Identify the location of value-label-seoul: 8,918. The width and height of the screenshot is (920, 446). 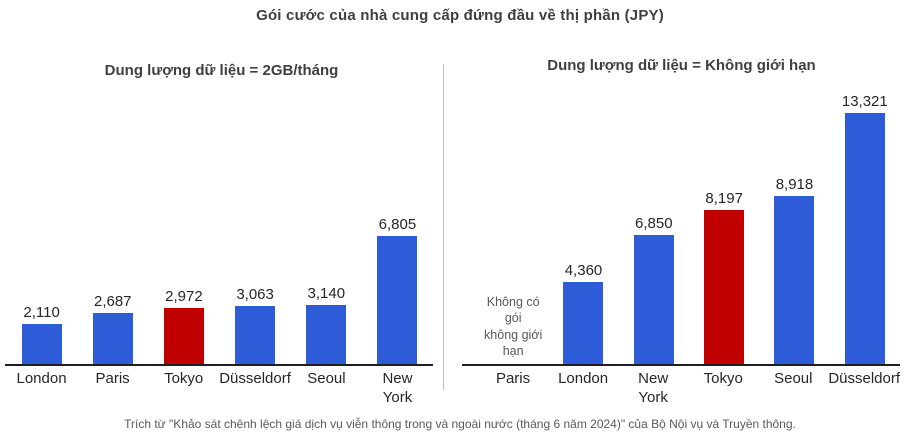
(794, 184).